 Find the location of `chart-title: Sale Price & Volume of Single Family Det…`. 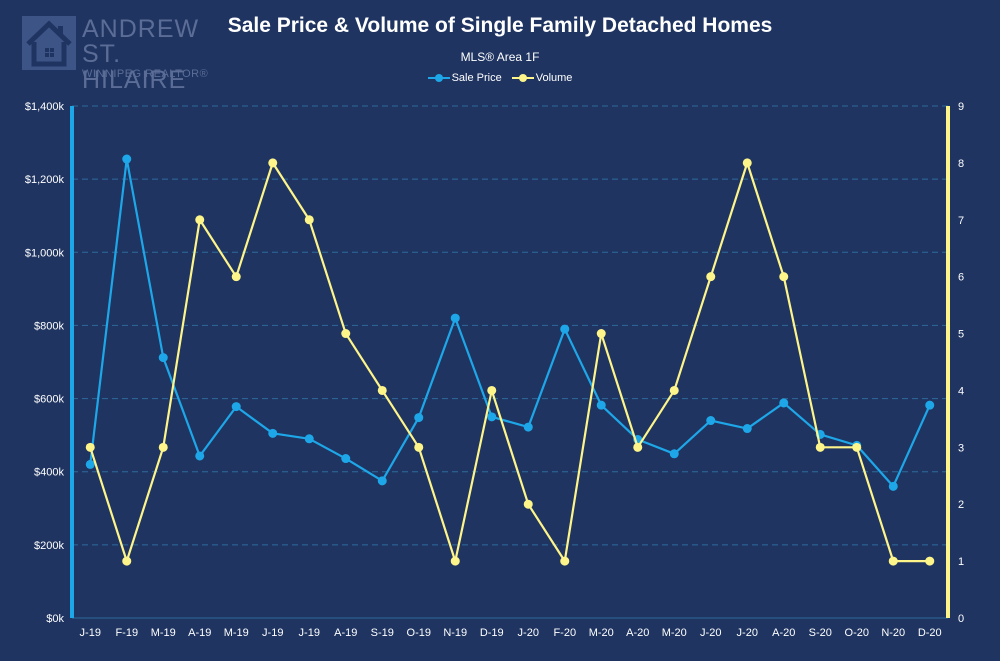

chart-title: Sale Price & Volume of Single Family Det… is located at coordinates (500, 25).